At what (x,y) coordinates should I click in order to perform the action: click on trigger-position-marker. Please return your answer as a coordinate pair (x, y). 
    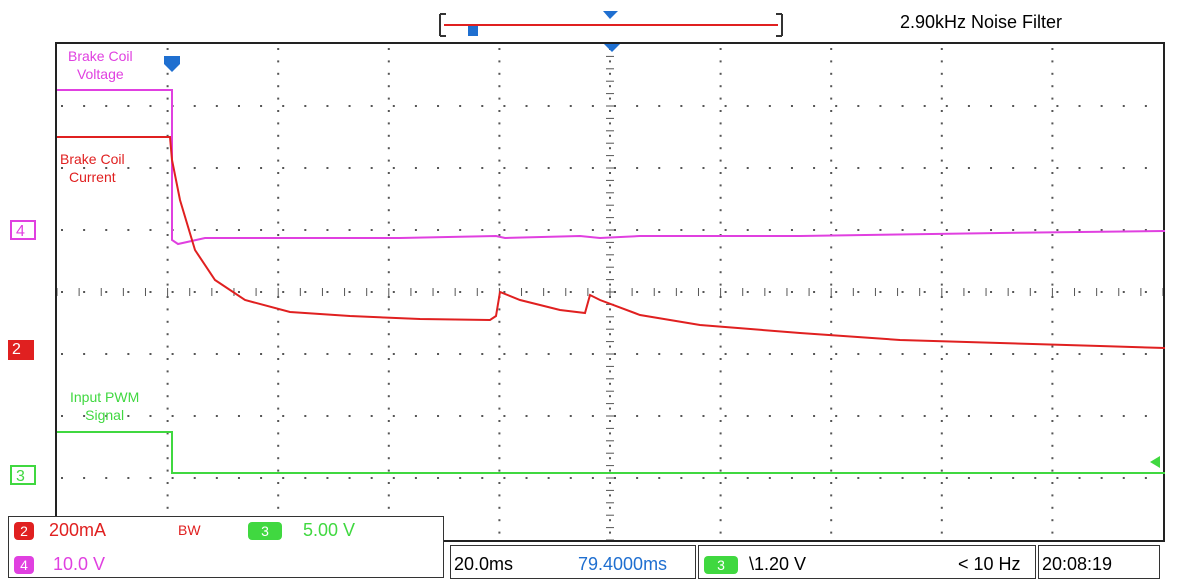
    Looking at the image, I should click on (612, 48).